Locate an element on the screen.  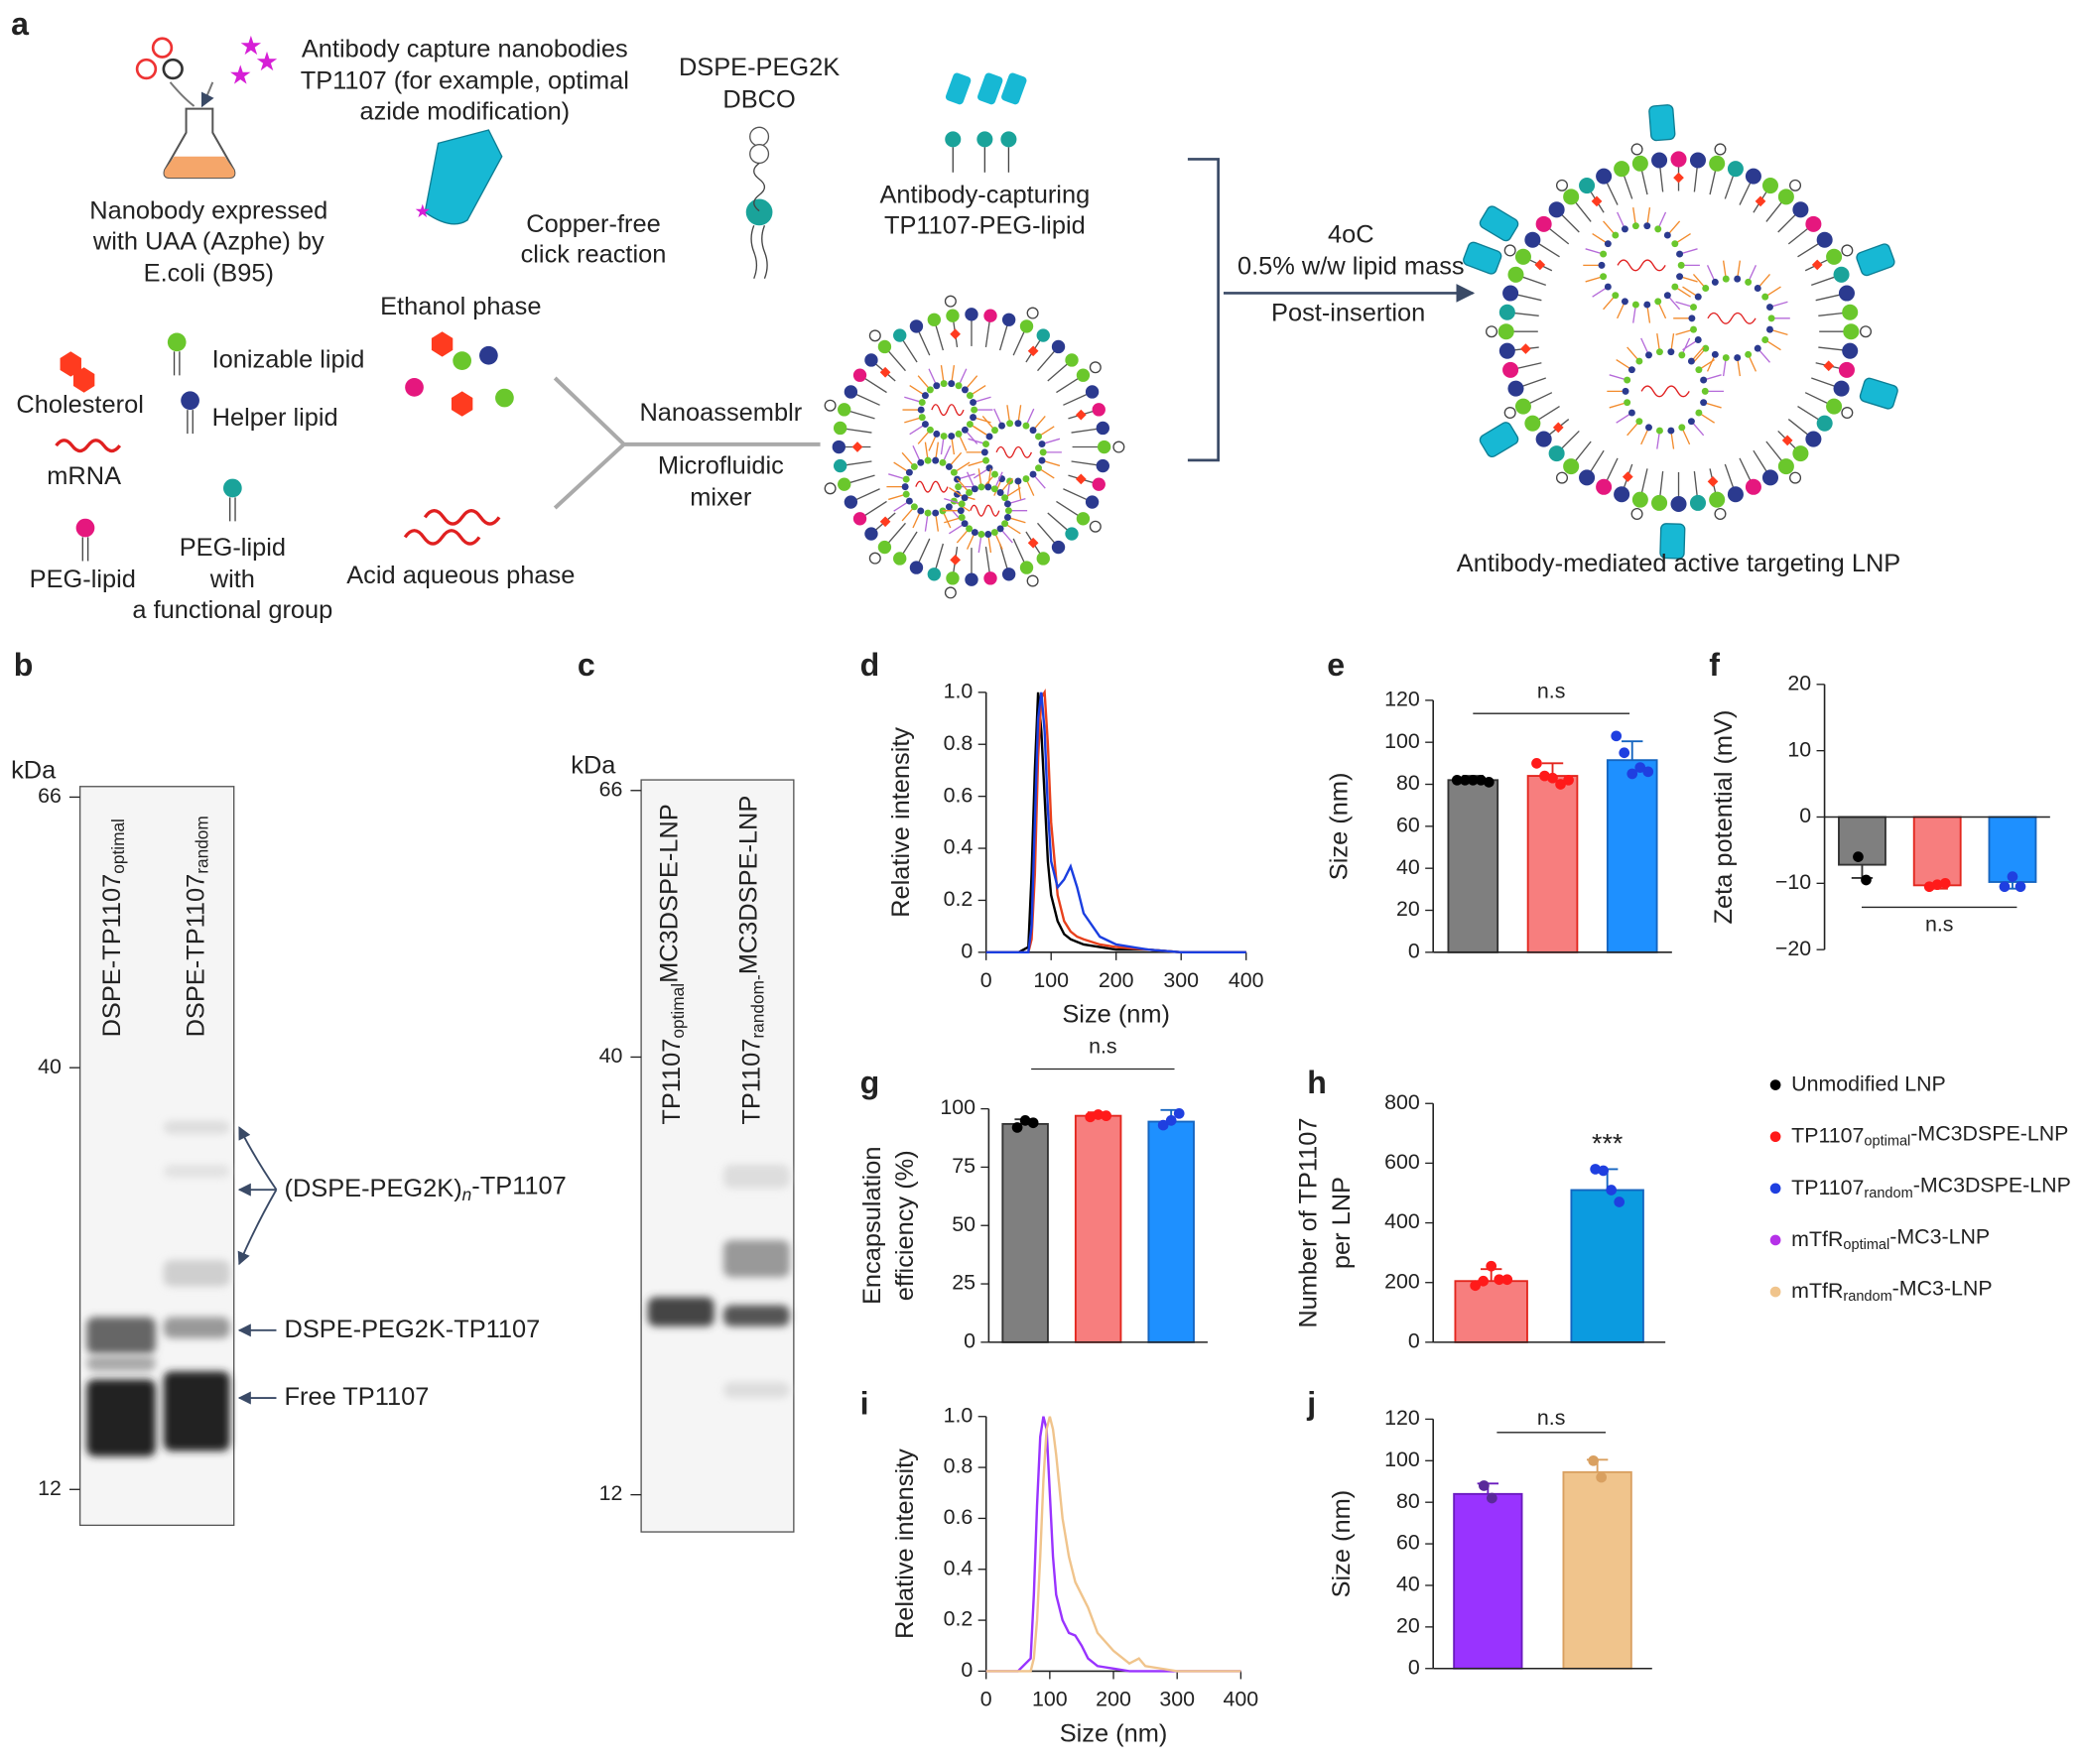
diagram-label: Antibody-mediated active targeting LNP is located at coordinates (1678, 563).